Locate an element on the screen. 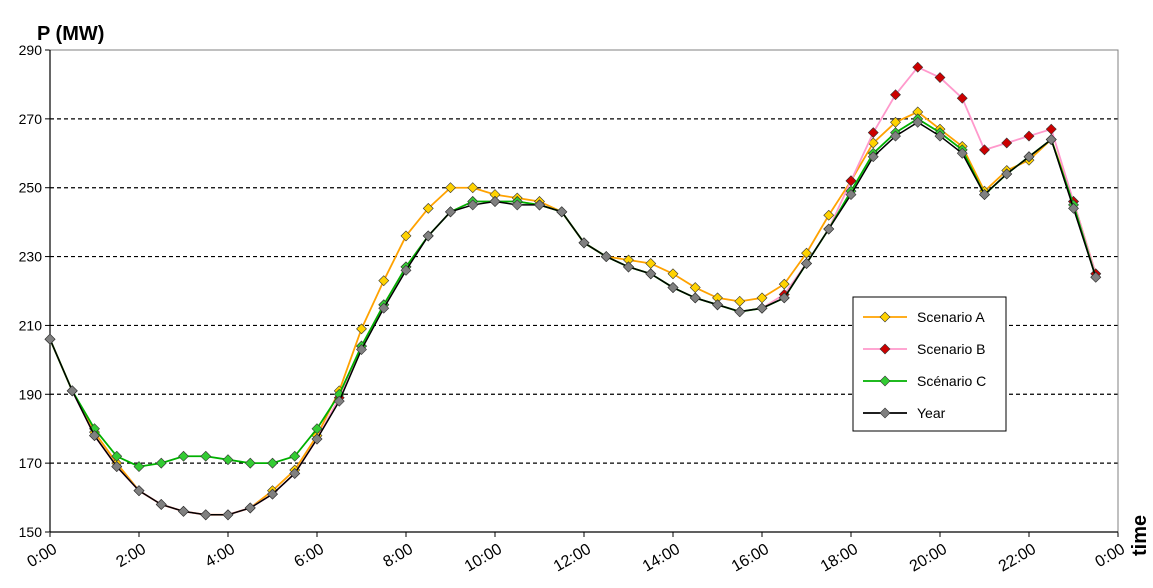  x-tick-label: 18:00 is located at coordinates (839, 558).